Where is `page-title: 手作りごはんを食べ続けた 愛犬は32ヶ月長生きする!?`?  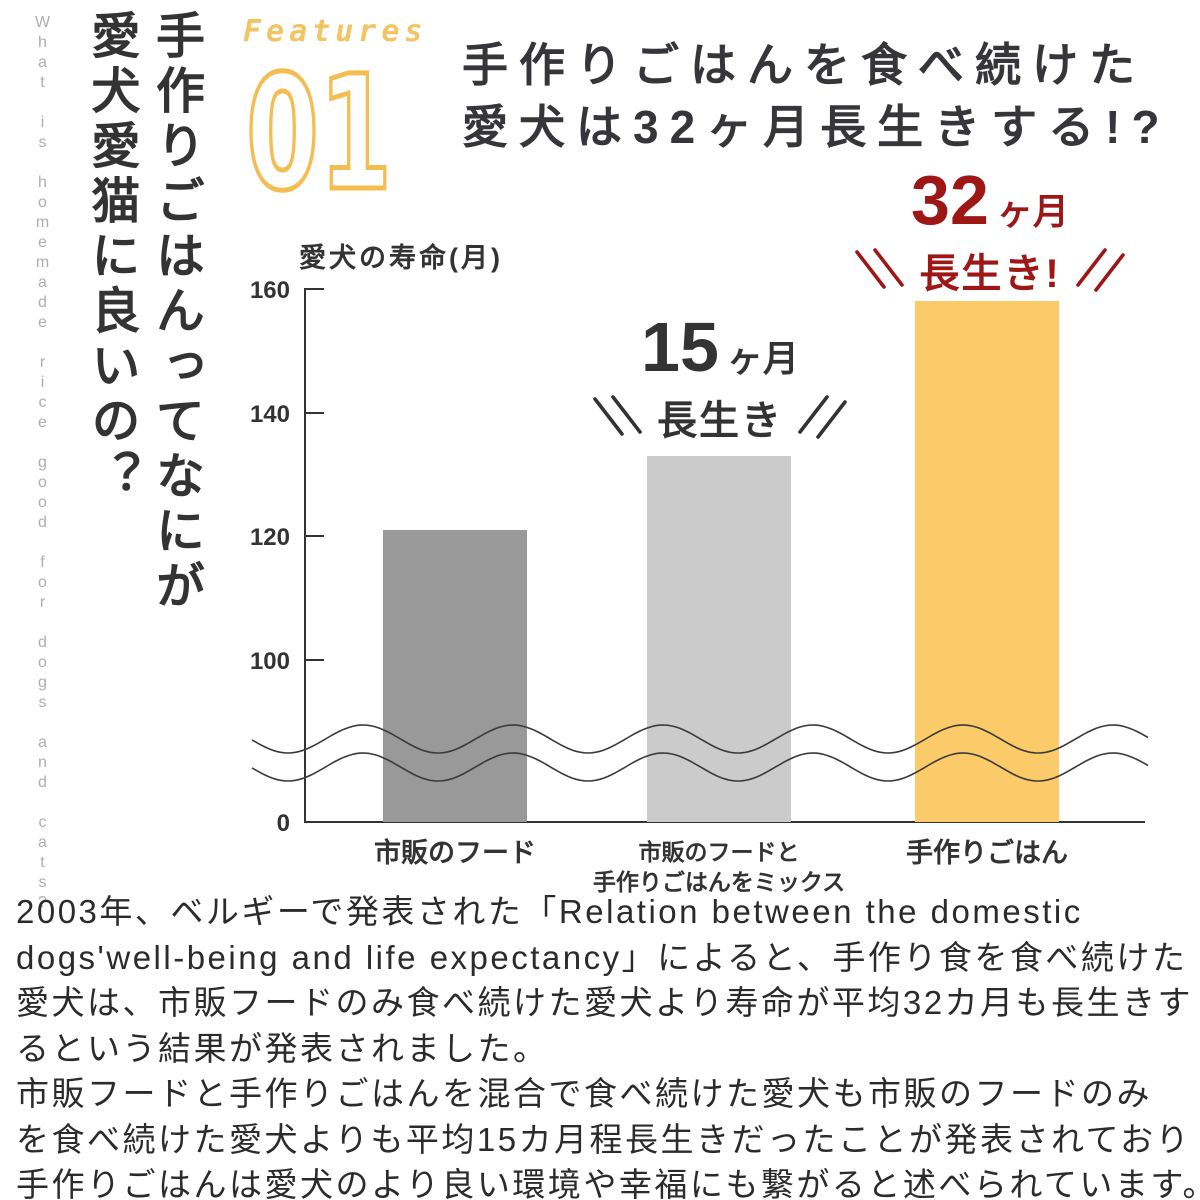
page-title: 手作りごはんを食べ続けた 愛犬は32ヶ月長生きする!? is located at coordinates (822, 96).